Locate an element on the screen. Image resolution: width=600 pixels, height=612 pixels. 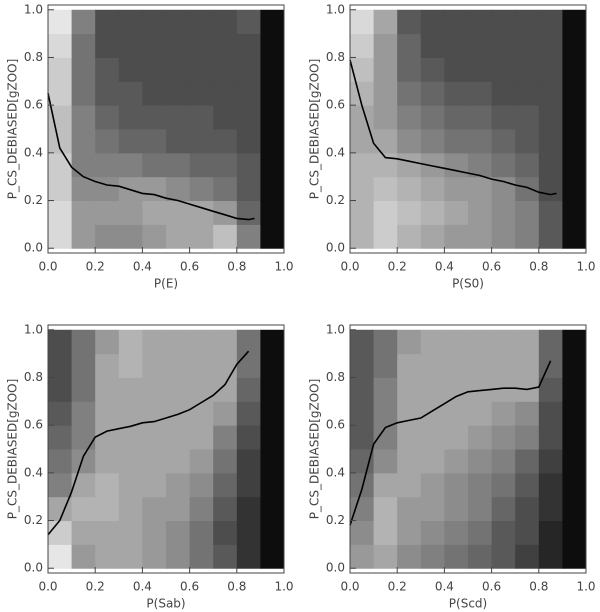
y-tick-label: 1.0 is located at coordinates (33, 9).